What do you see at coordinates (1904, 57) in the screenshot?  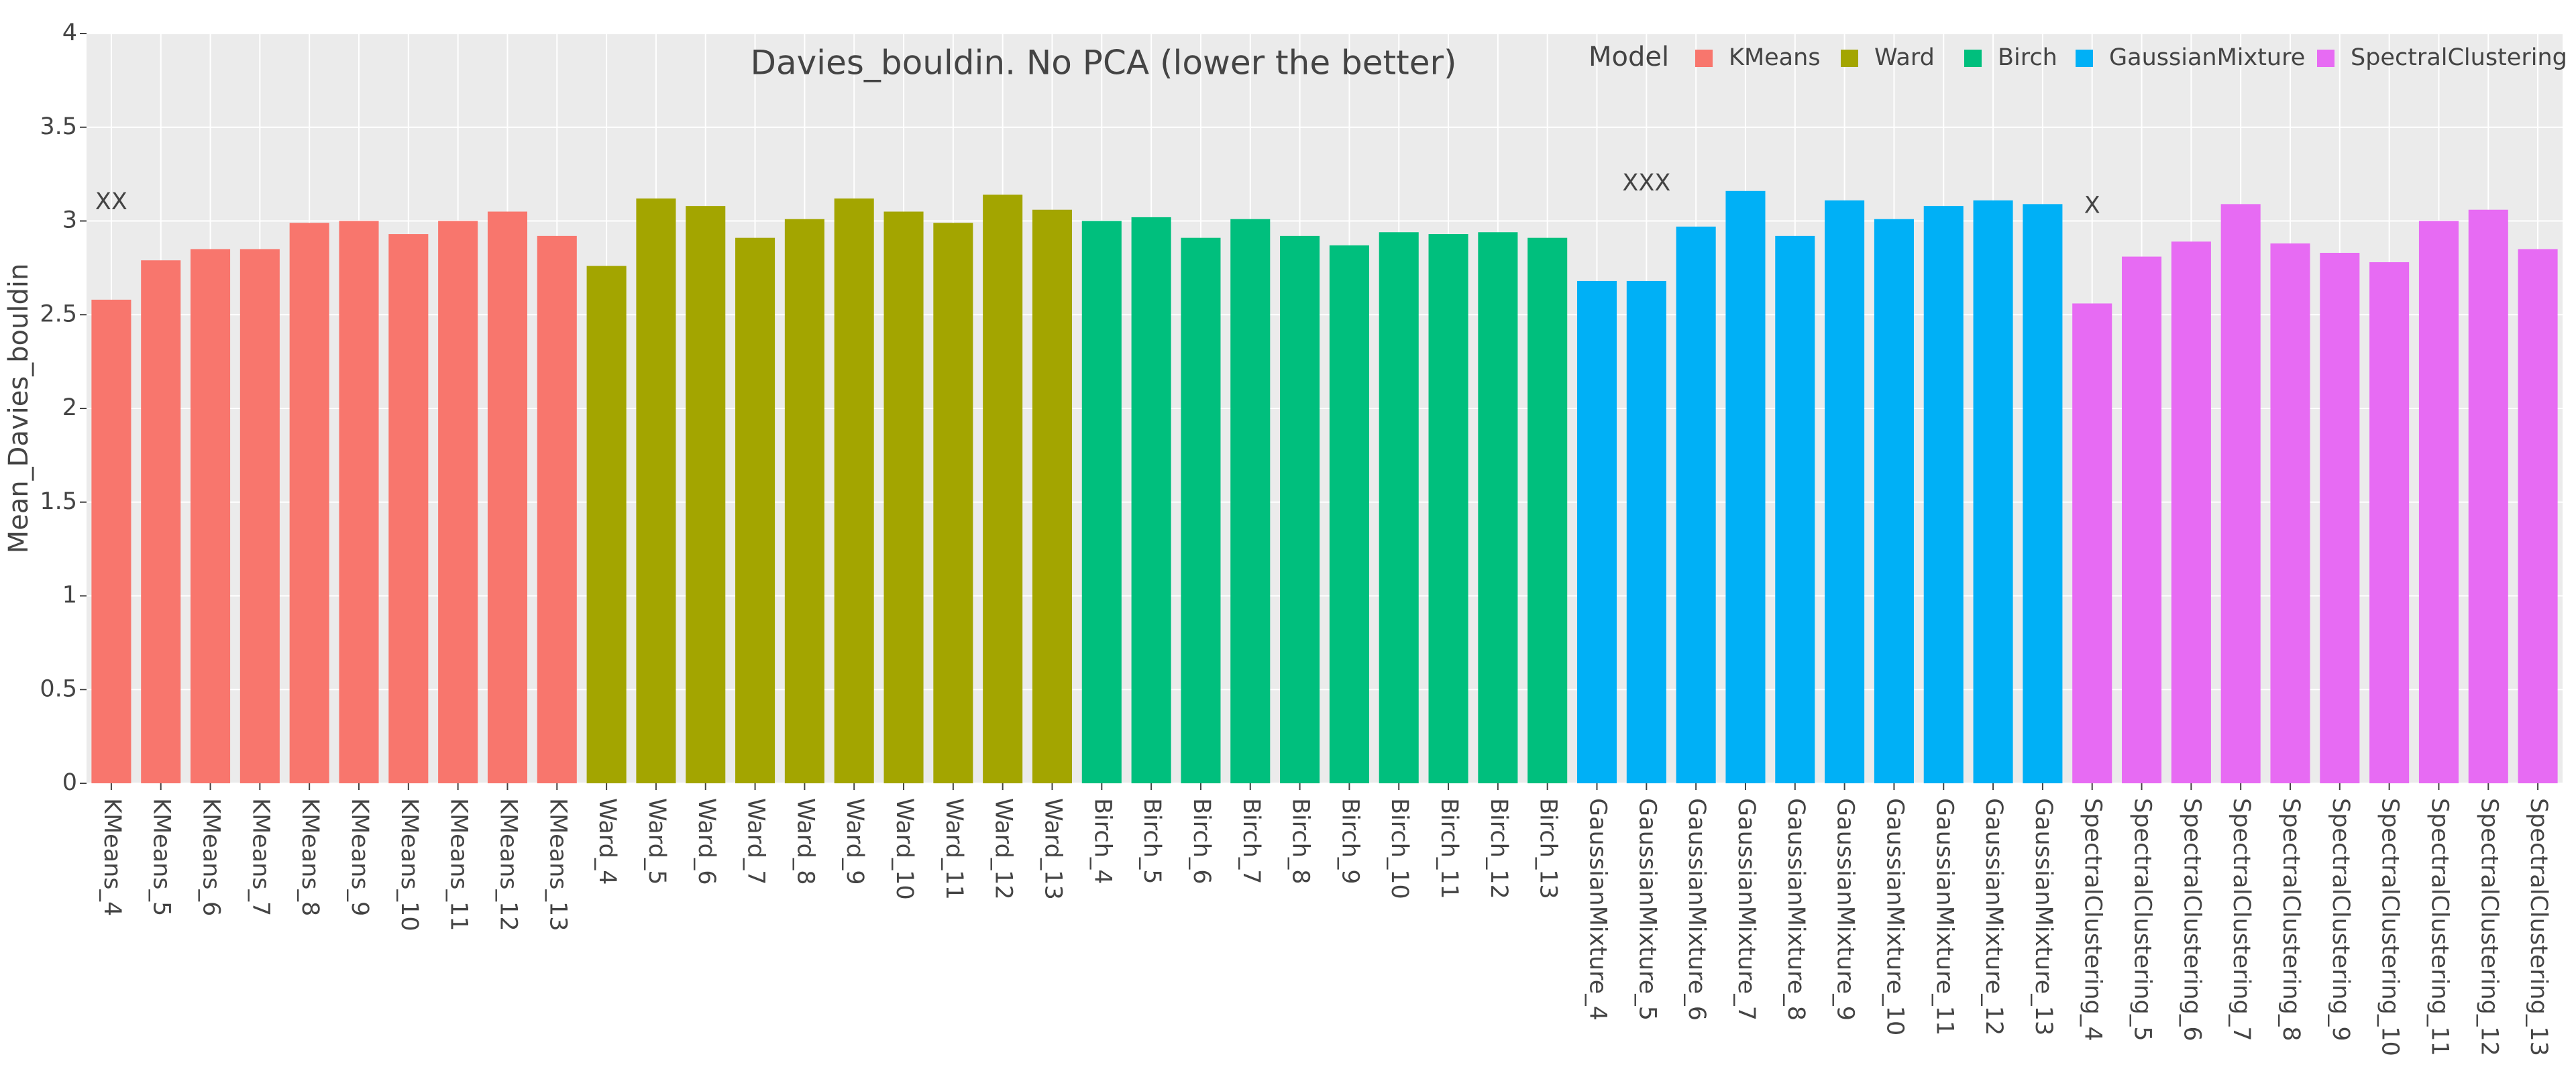 I see `legend-label: Ward` at bounding box center [1904, 57].